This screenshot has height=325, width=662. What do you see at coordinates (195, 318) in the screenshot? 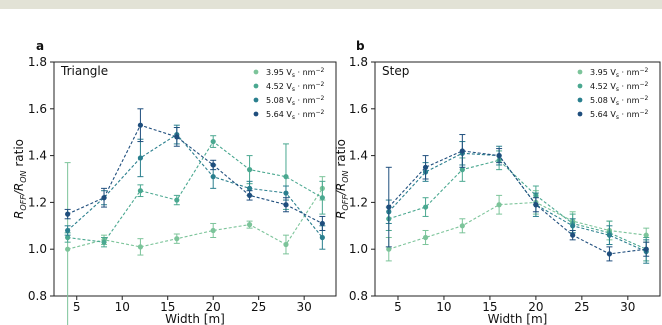
I see `x-axis-label: Width [m]` at bounding box center [195, 318].